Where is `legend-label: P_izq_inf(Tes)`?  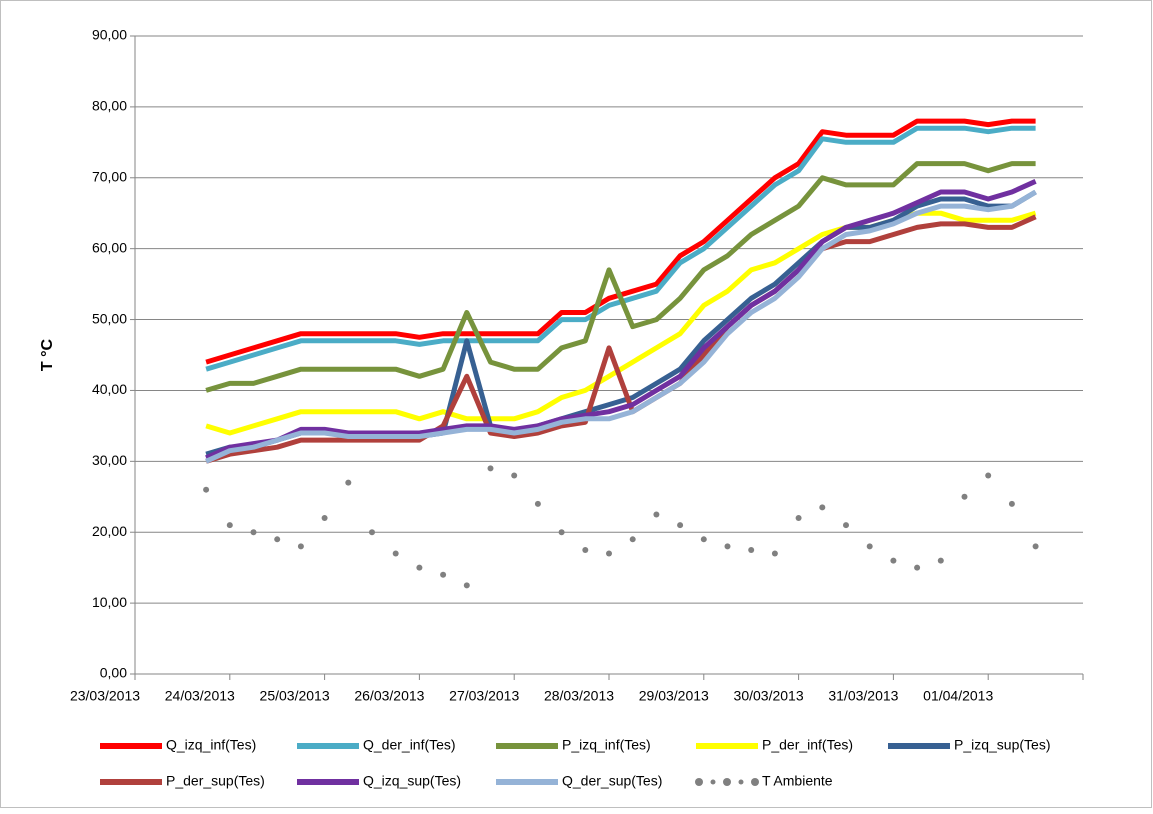 legend-label: P_izq_inf(Tes) is located at coordinates (606, 745).